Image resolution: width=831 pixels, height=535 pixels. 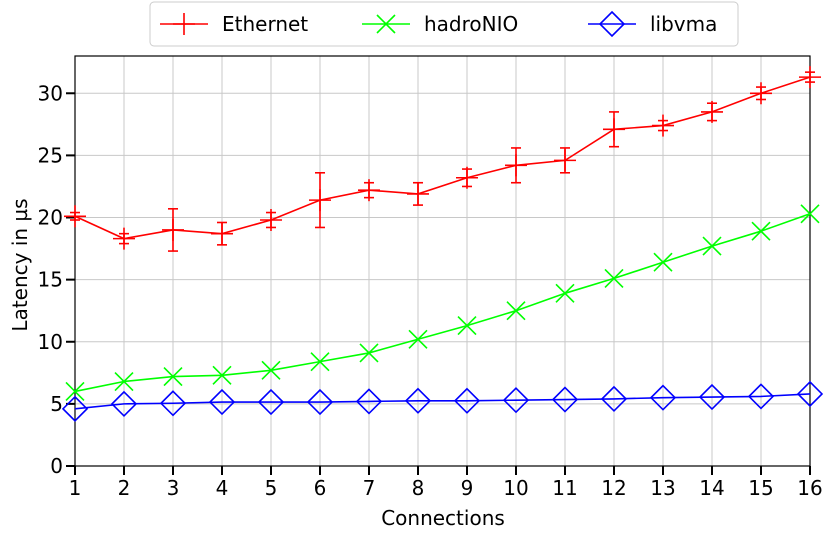 What do you see at coordinates (173, 488) in the screenshot?
I see `x-tick-label: 3` at bounding box center [173, 488].